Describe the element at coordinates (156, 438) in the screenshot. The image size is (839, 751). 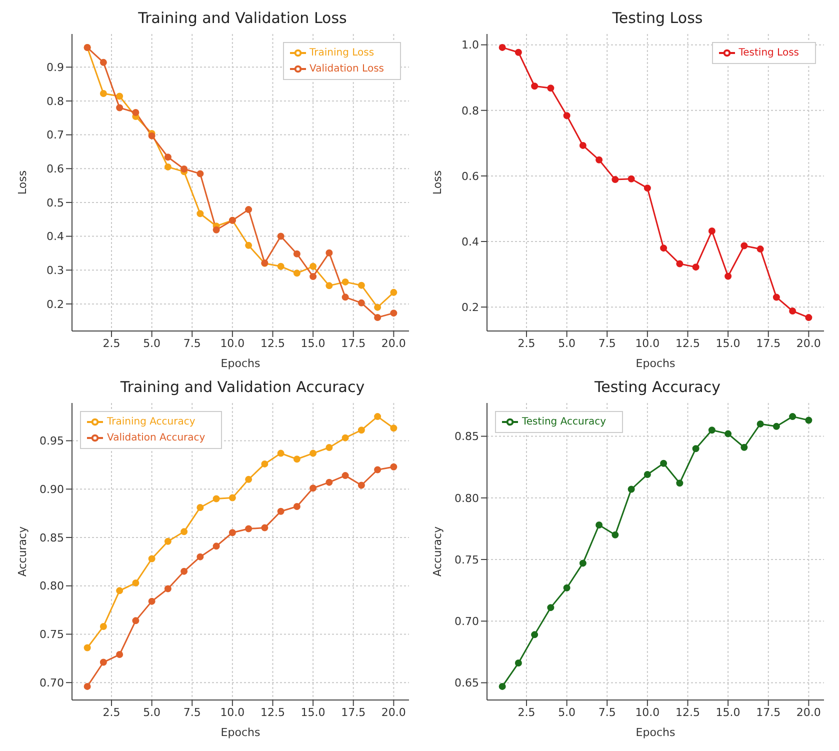
I see `legend-label: Validation Accuracy` at that location.